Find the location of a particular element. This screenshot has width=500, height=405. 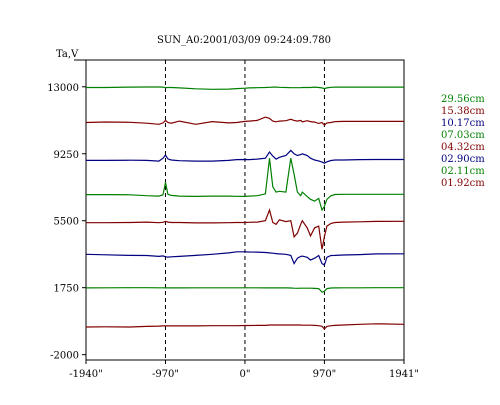

legend-item-3: 07.03cm is located at coordinates (463, 135).